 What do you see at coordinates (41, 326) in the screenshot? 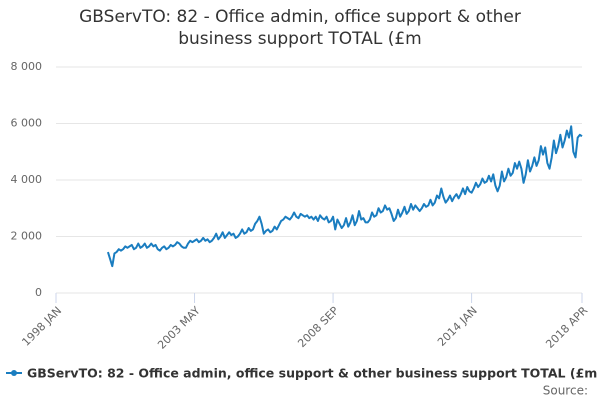
I see `x-tick-label: 1998 JAN` at bounding box center [41, 326].